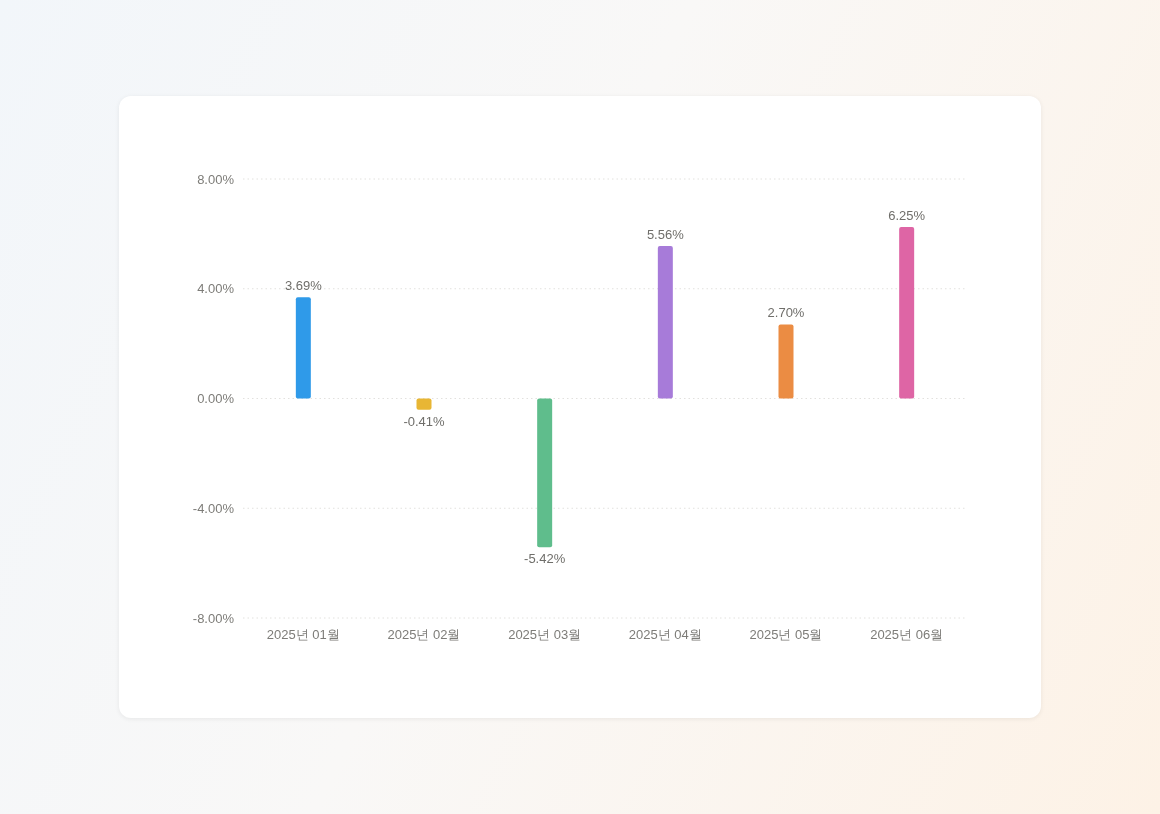 Image resolution: width=1160 pixels, height=814 pixels. I want to click on data-label: 6.25%, so click(907, 216).